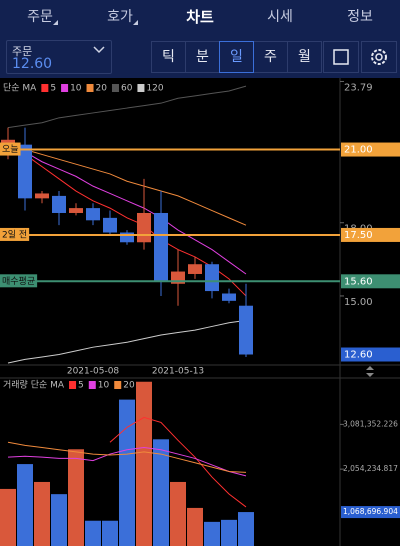  I want to click on legend-title: 단순 MA, so click(20, 88).